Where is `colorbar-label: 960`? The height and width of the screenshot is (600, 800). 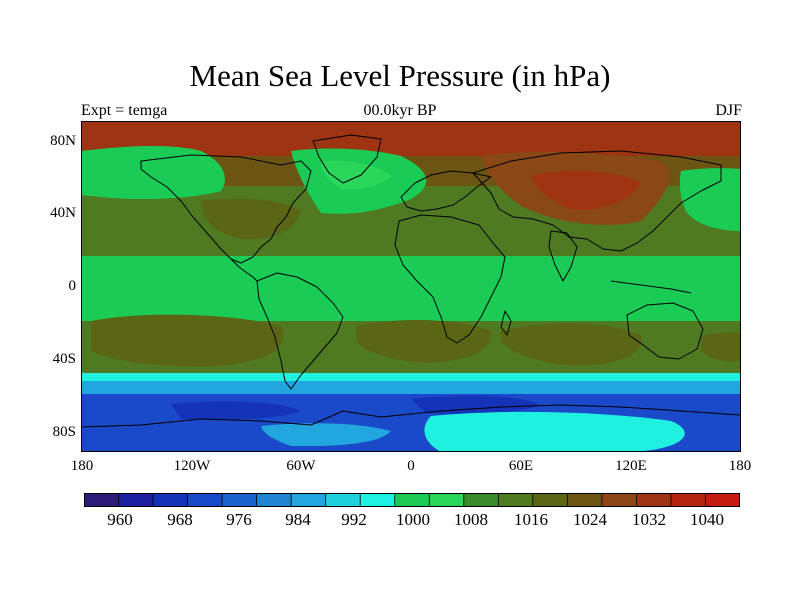 colorbar-label: 960 is located at coordinates (120, 519).